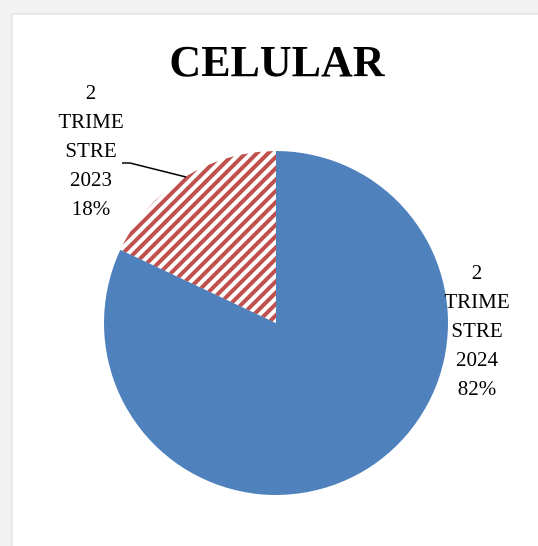 The image size is (538, 546). What do you see at coordinates (477, 315) in the screenshot?
I see `category-label: 2 TRIMESTRE 2024` at bounding box center [477, 315].